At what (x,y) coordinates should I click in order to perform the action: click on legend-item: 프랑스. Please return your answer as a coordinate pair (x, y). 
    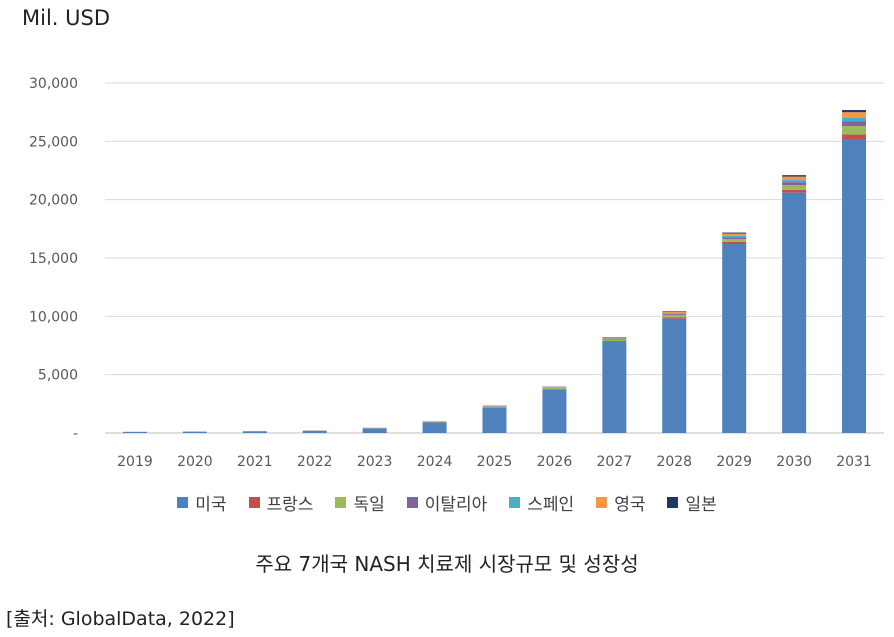
    Looking at the image, I should click on (281, 502).